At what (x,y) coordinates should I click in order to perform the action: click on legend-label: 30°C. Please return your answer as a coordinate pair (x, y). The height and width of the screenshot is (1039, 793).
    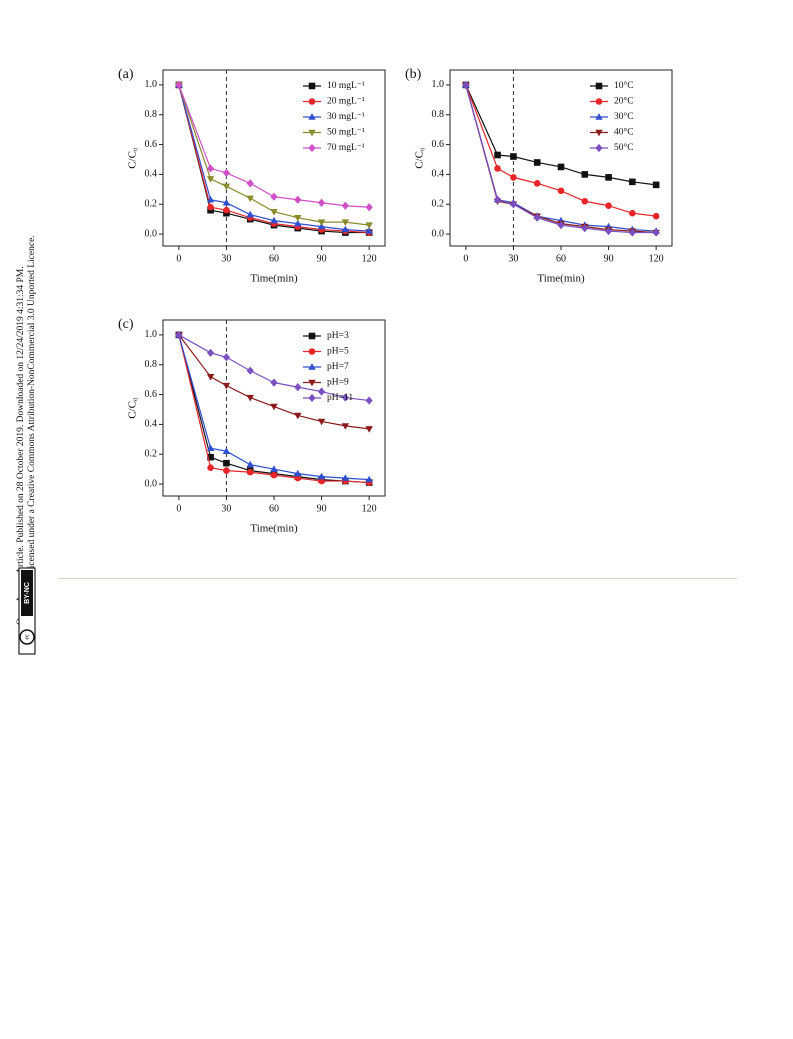
    Looking at the image, I should click on (624, 116).